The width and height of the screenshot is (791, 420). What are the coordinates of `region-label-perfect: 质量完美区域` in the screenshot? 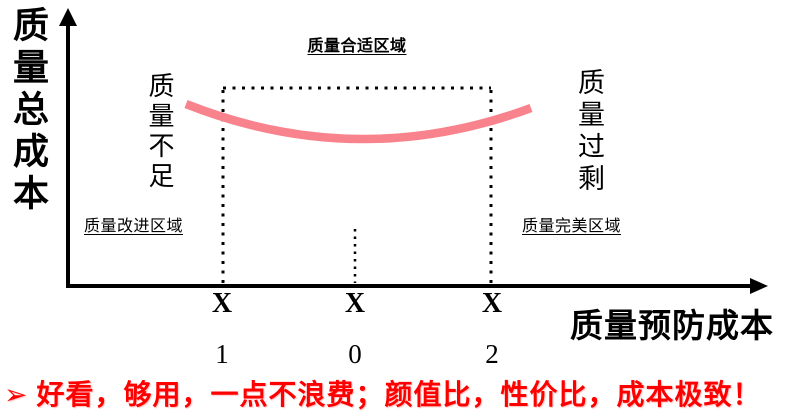 It's located at (572, 226).